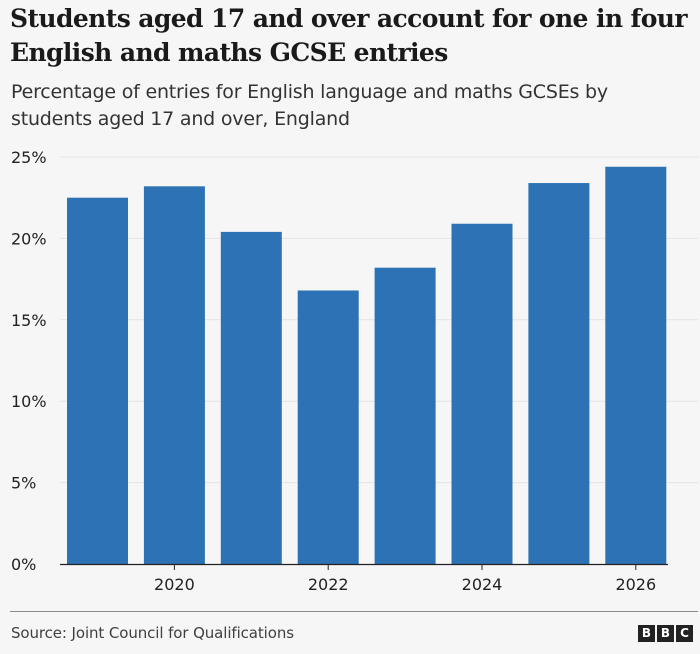  Describe the element at coordinates (97, 380) in the screenshot. I see `bar-2019` at that location.